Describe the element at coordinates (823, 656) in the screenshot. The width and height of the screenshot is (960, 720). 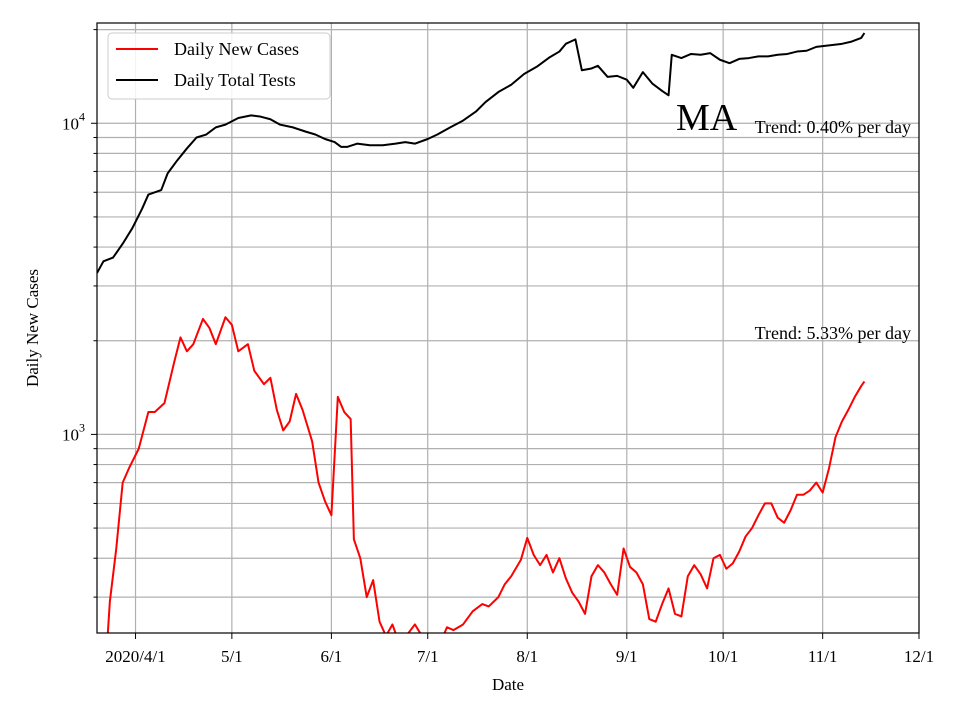
I see `x-tick-label: 11/1` at that location.